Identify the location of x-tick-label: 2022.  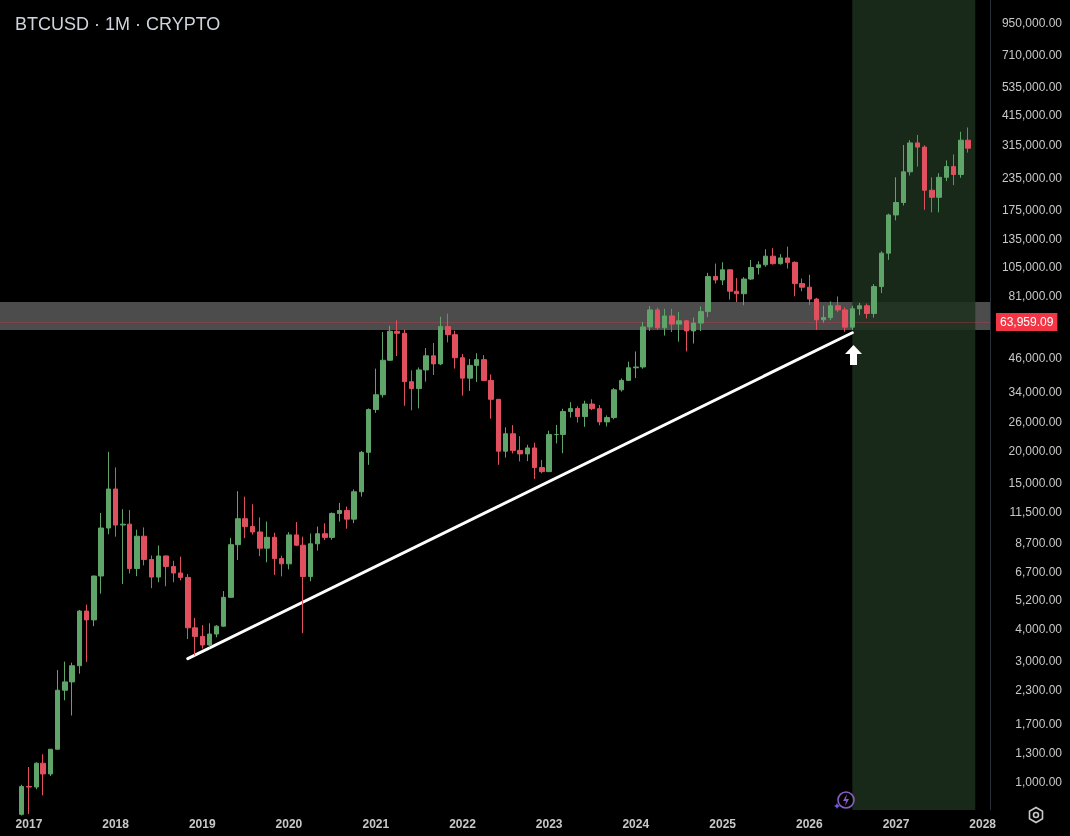
(463, 824).